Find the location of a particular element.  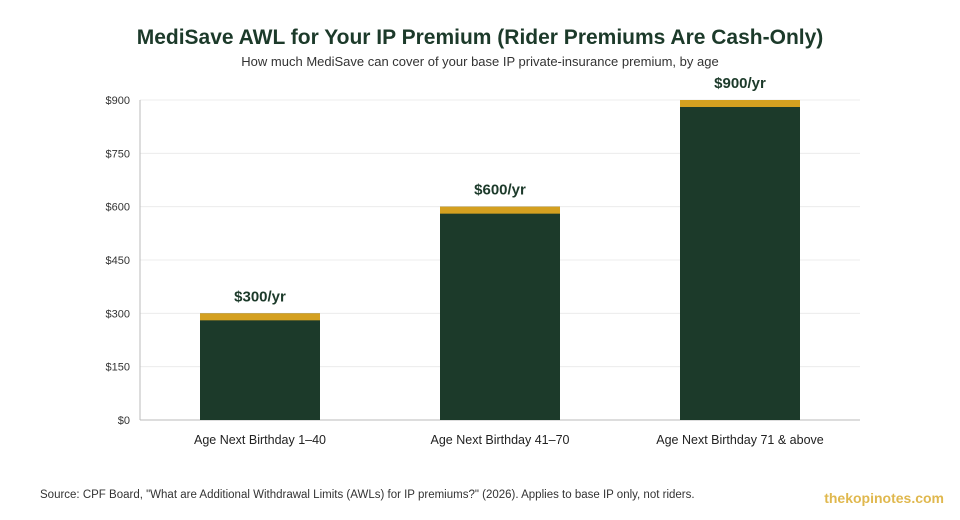

y-tick-label: $0 is located at coordinates (124, 421).